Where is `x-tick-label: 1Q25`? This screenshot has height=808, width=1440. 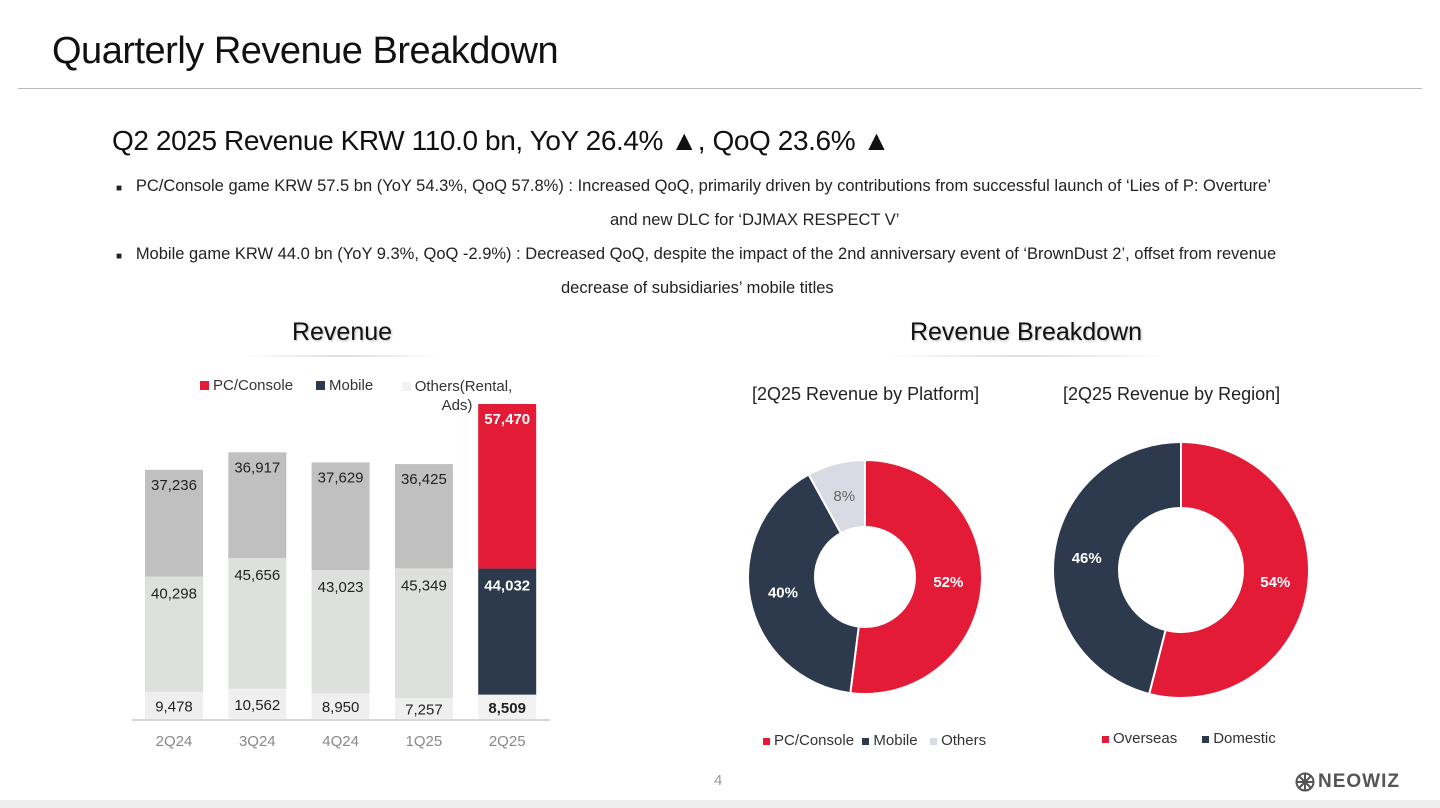 x-tick-label: 1Q25 is located at coordinates (424, 741).